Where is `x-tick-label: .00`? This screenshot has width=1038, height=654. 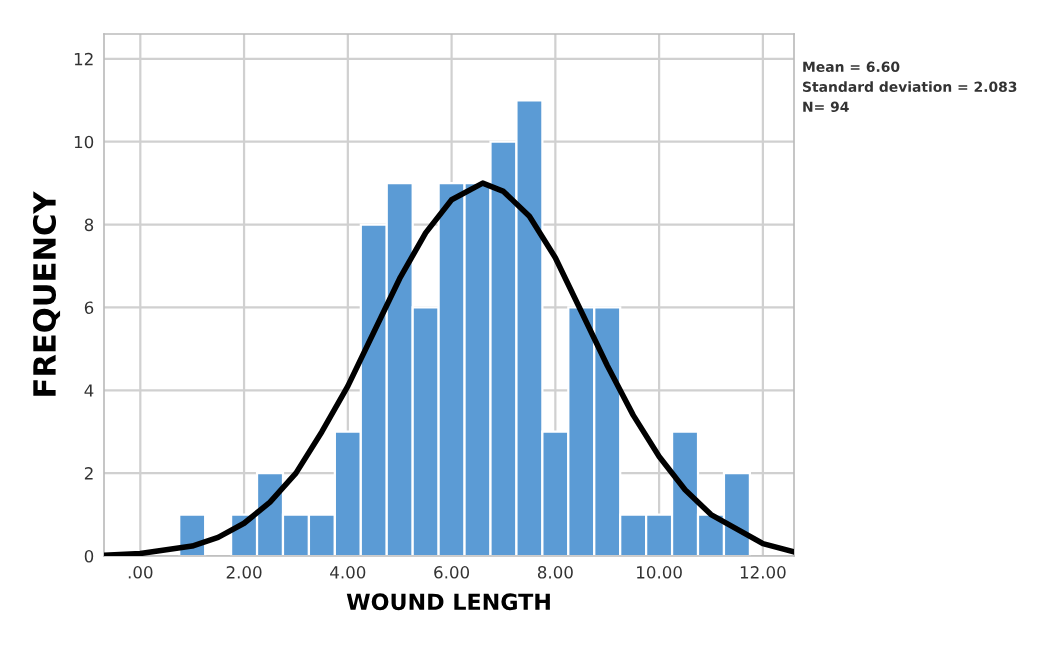
x-tick-label: .00 is located at coordinates (140, 572).